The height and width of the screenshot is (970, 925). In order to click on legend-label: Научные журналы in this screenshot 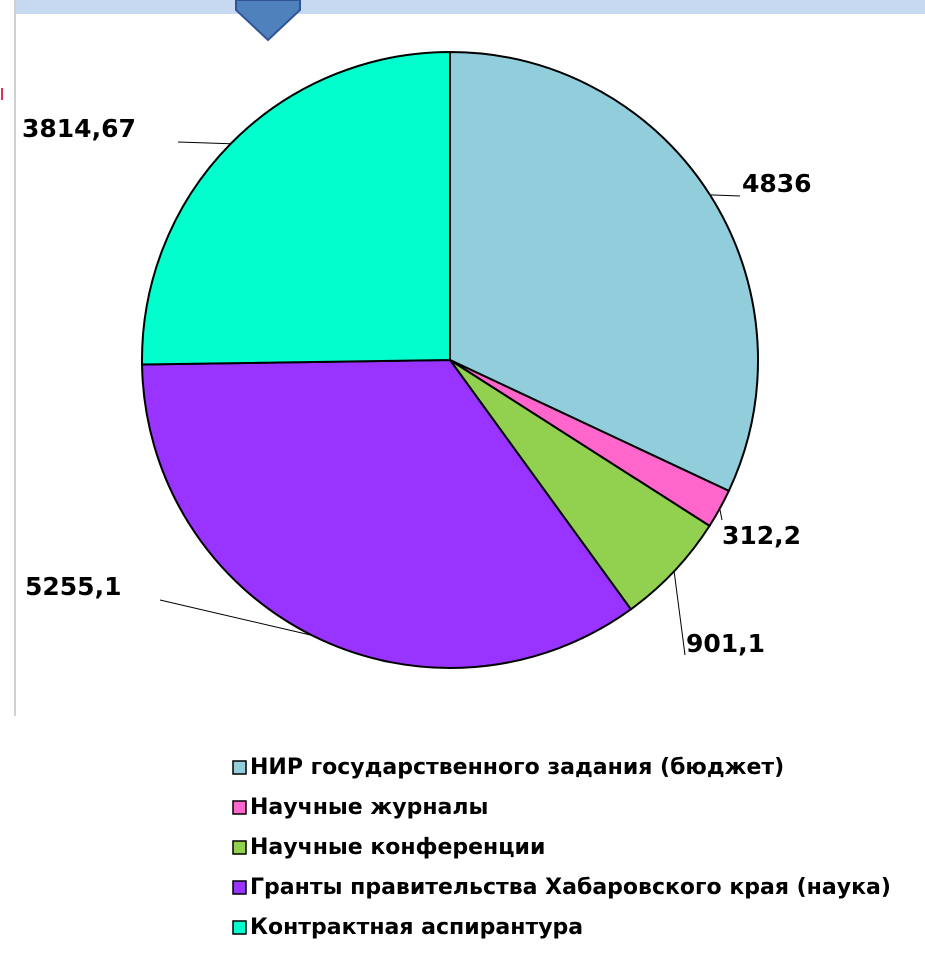, I will do `click(369, 807)`.